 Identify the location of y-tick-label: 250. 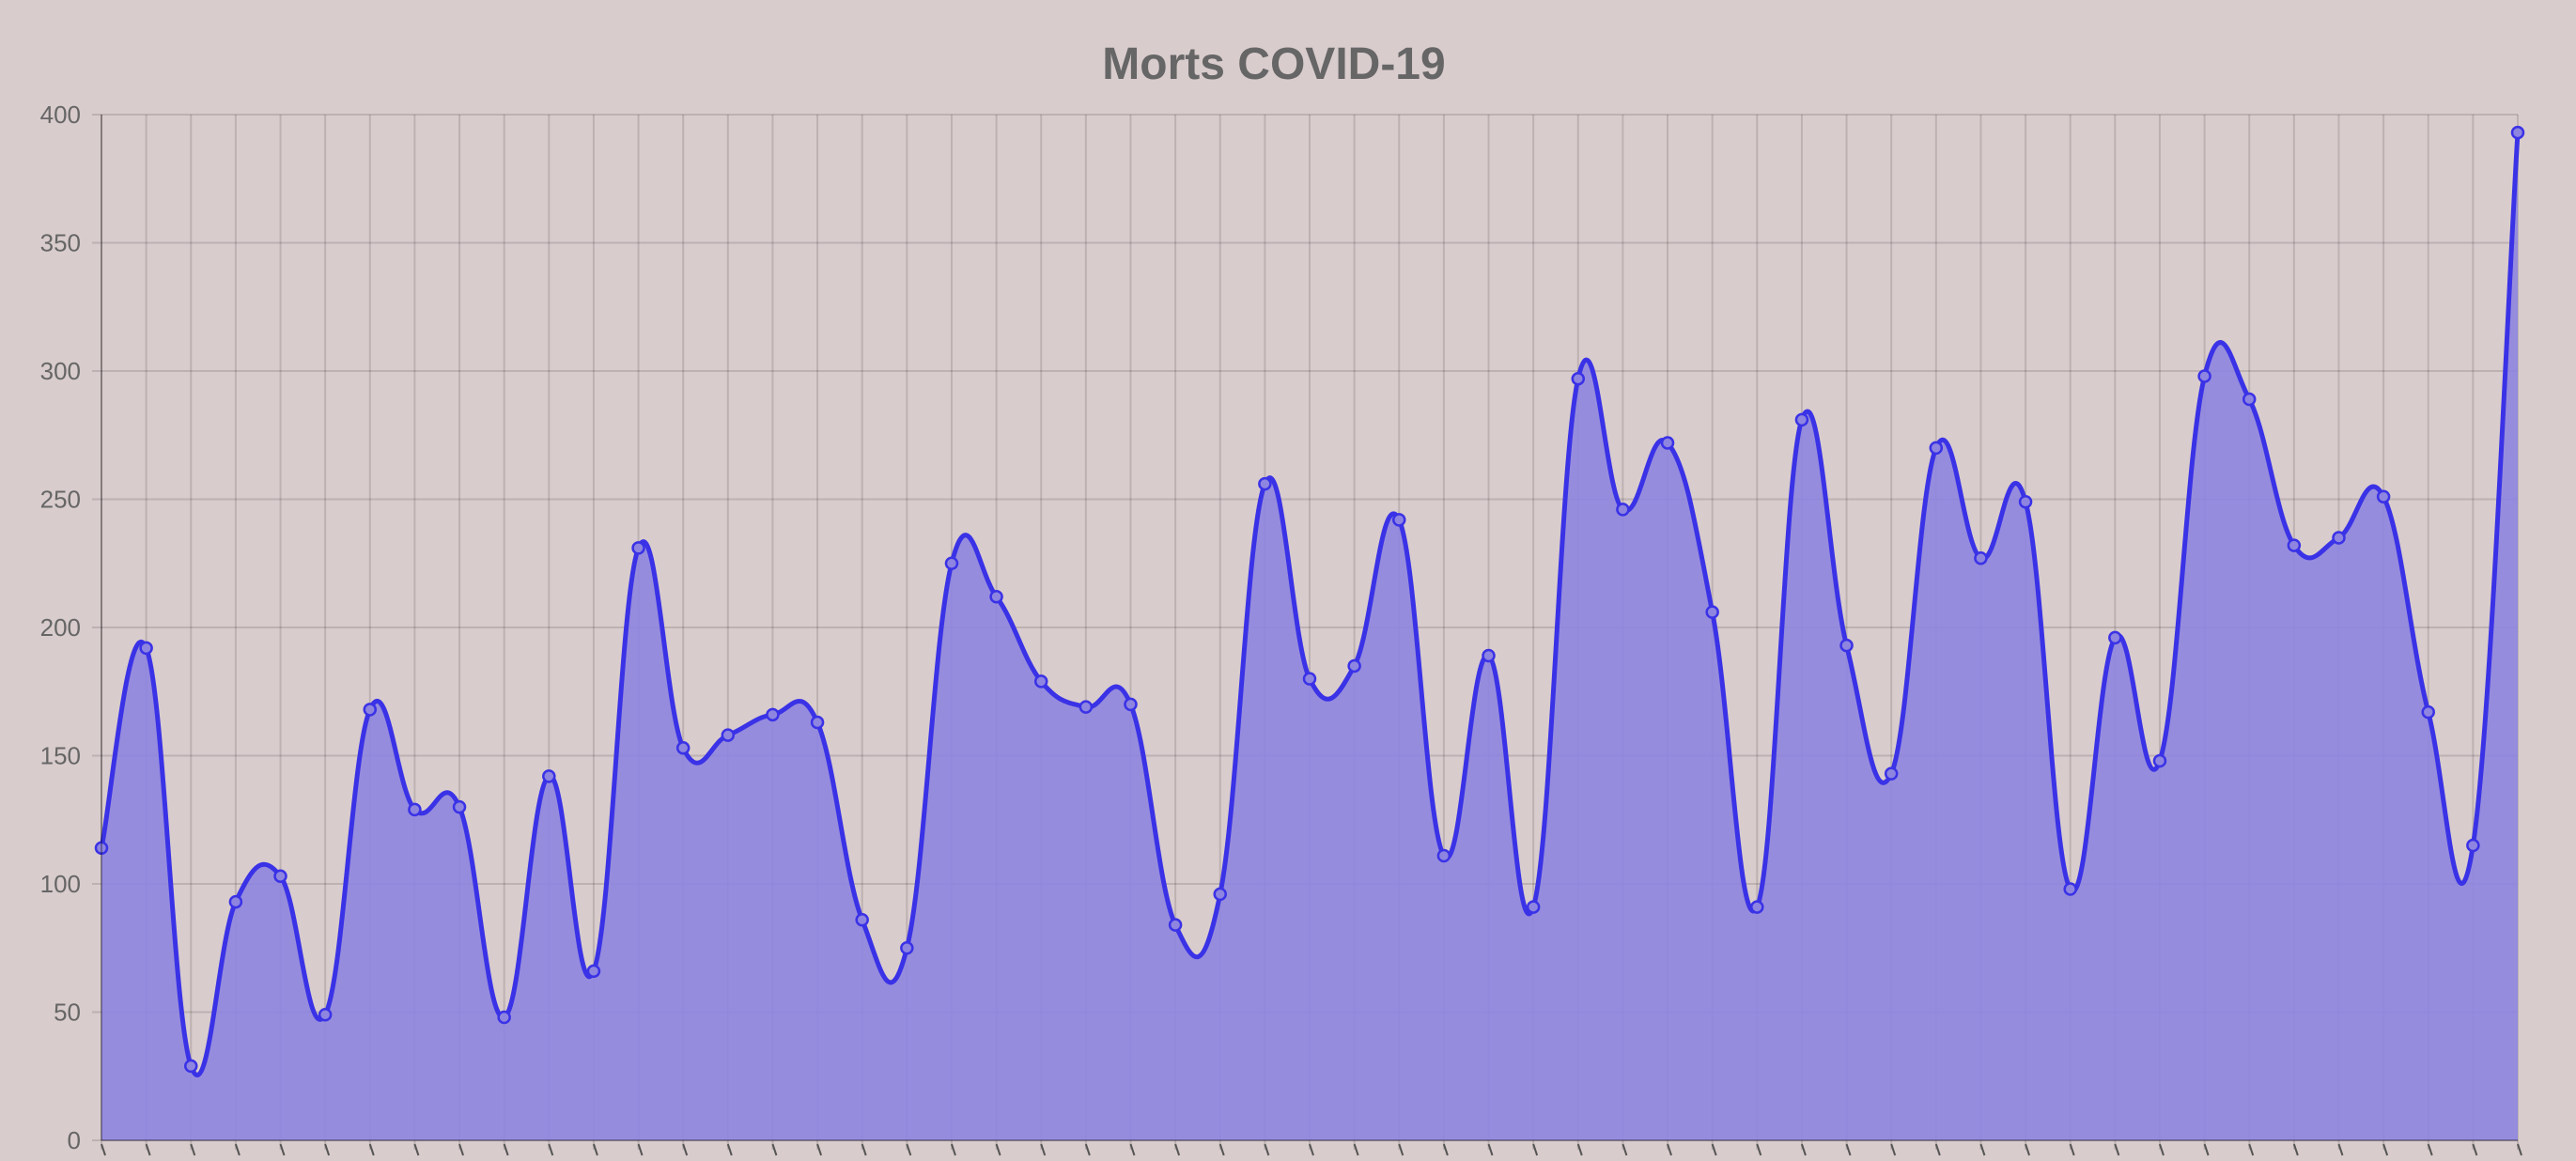
(60, 500).